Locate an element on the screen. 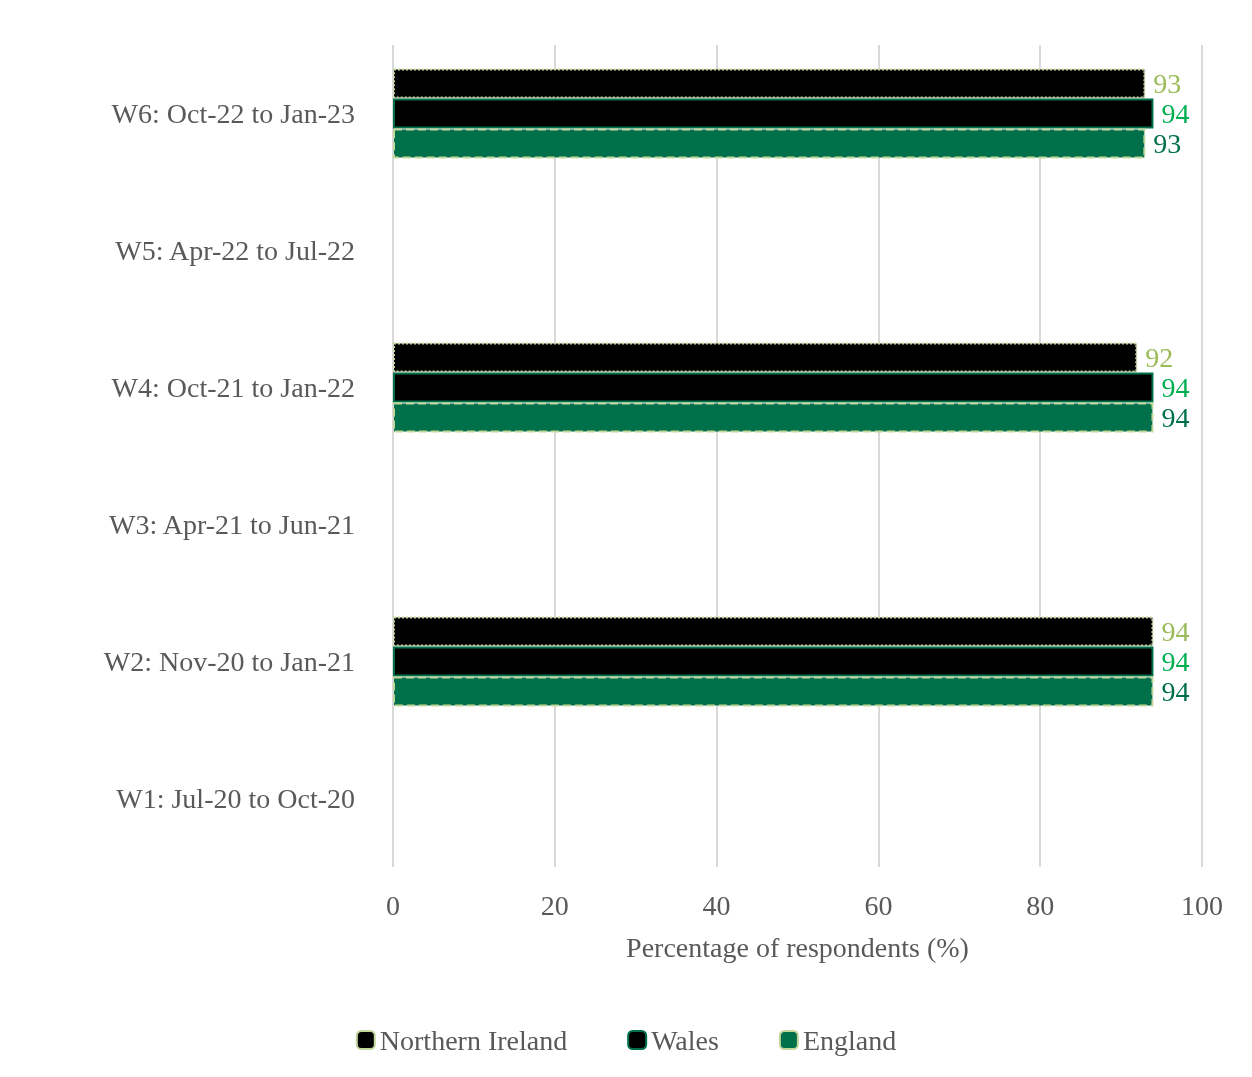 The width and height of the screenshot is (1252, 1077). y-tick-label: W4: Oct-21 to Jan-22 is located at coordinates (233, 387).